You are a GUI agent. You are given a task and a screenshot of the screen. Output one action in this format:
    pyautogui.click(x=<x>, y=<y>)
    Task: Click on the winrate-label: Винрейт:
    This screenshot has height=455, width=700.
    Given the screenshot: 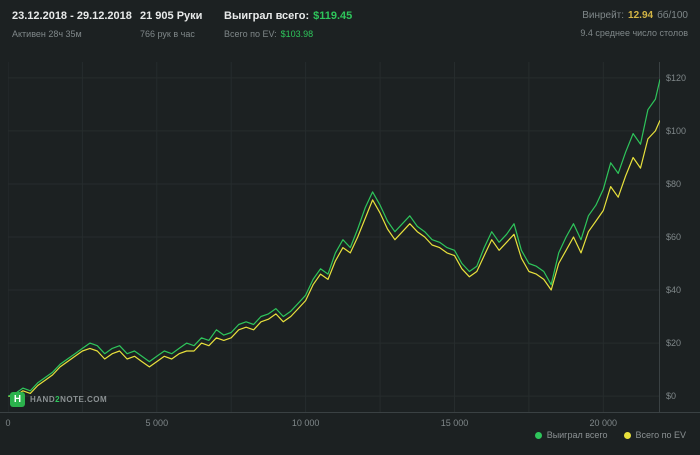 What is the action you would take?
    pyautogui.click(x=603, y=15)
    